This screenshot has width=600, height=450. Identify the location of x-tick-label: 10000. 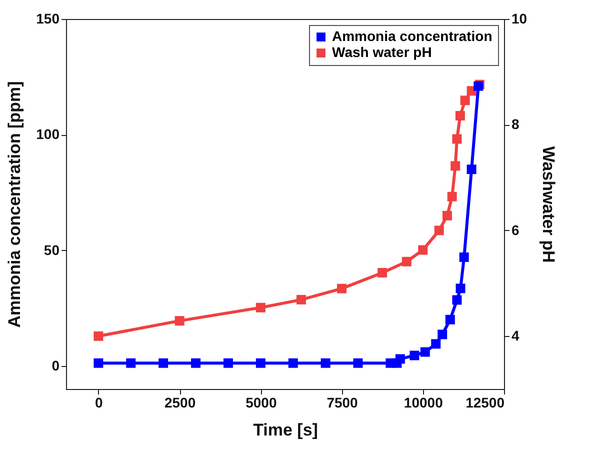
(424, 402).